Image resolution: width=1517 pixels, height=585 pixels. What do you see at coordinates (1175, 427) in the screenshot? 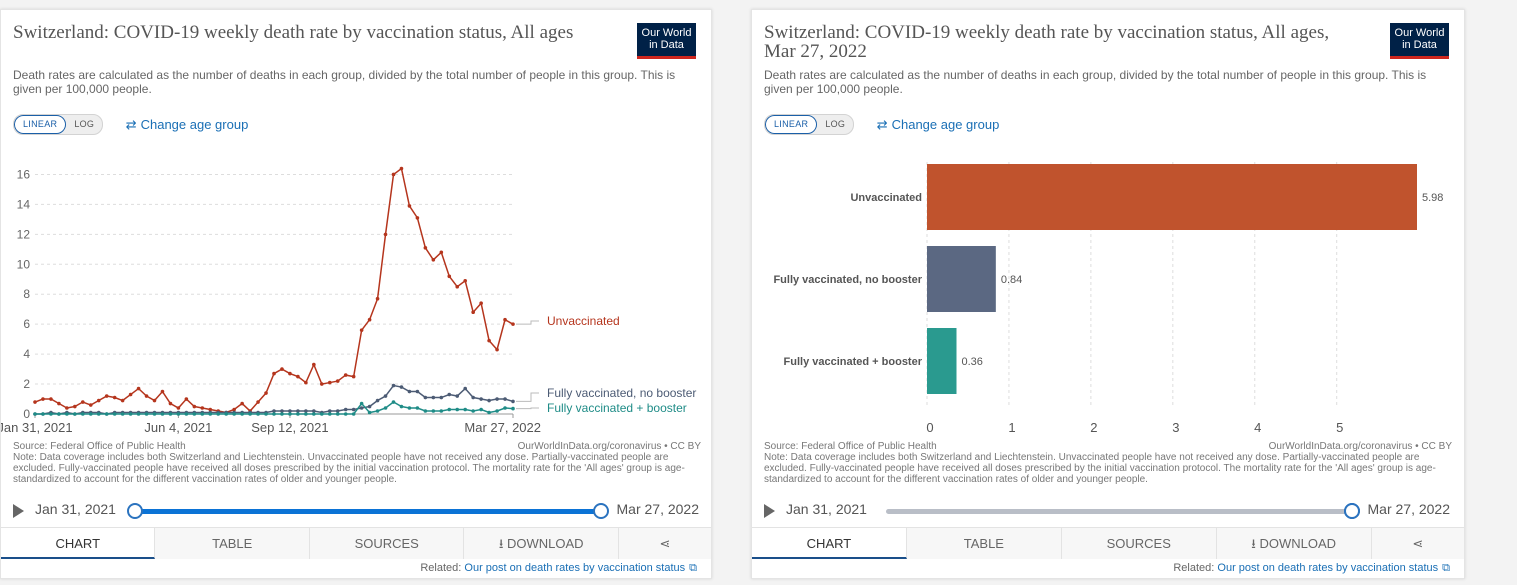
I see `x-tick-label: 3` at bounding box center [1175, 427].